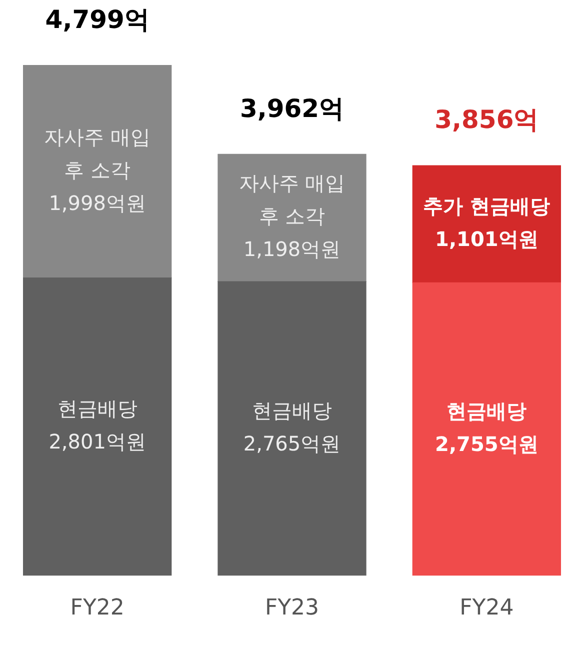 The image size is (584, 656). I want to click on total-label: 4,799억, so click(97, 19).